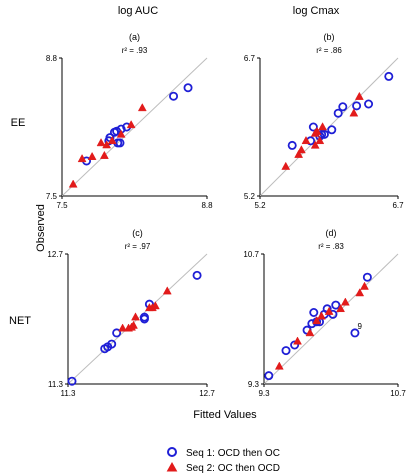 The height and width of the screenshot is (476, 415). What do you see at coordinates (138, 11) in the screenshot?
I see `col-title-log-auc: log AUC` at bounding box center [138, 11].